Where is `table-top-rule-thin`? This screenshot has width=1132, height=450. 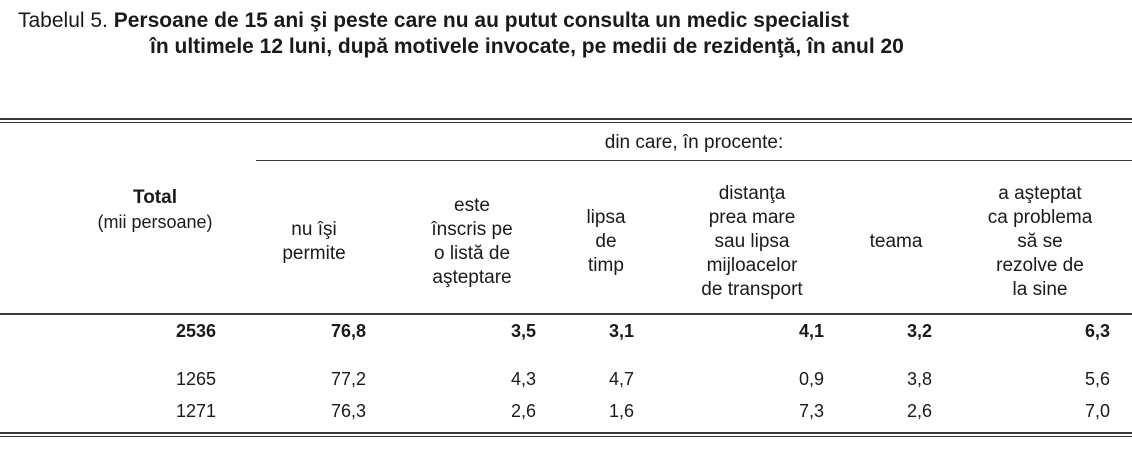 table-top-rule-thin is located at coordinates (566, 122).